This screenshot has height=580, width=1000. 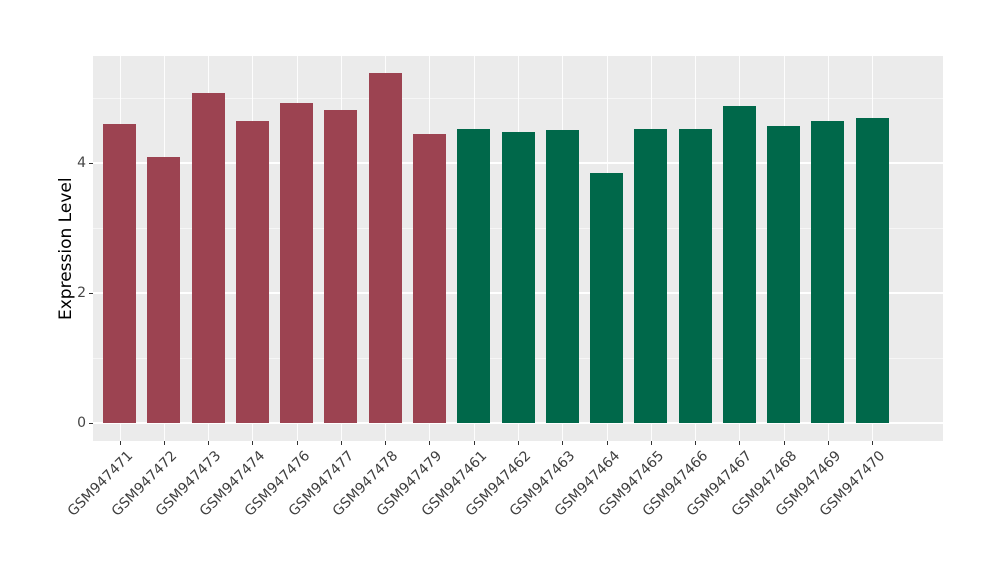 I want to click on bar-GSM947479, so click(x=429, y=278).